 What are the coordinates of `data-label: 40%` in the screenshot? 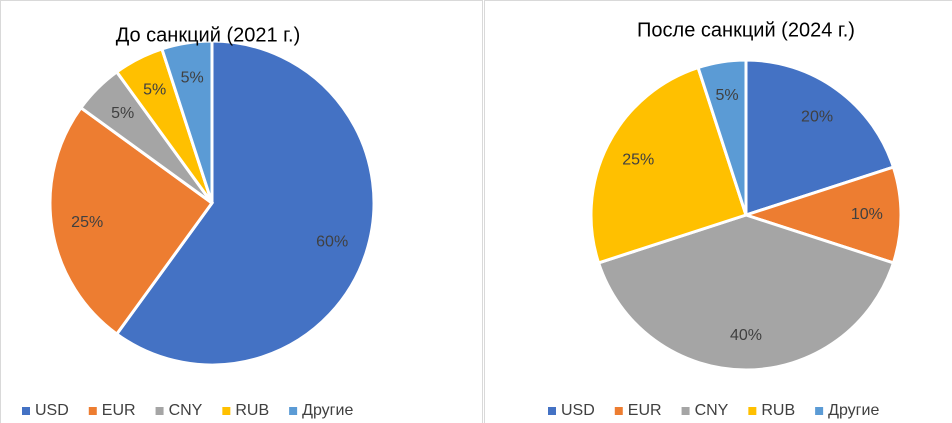 It's located at (746, 335).